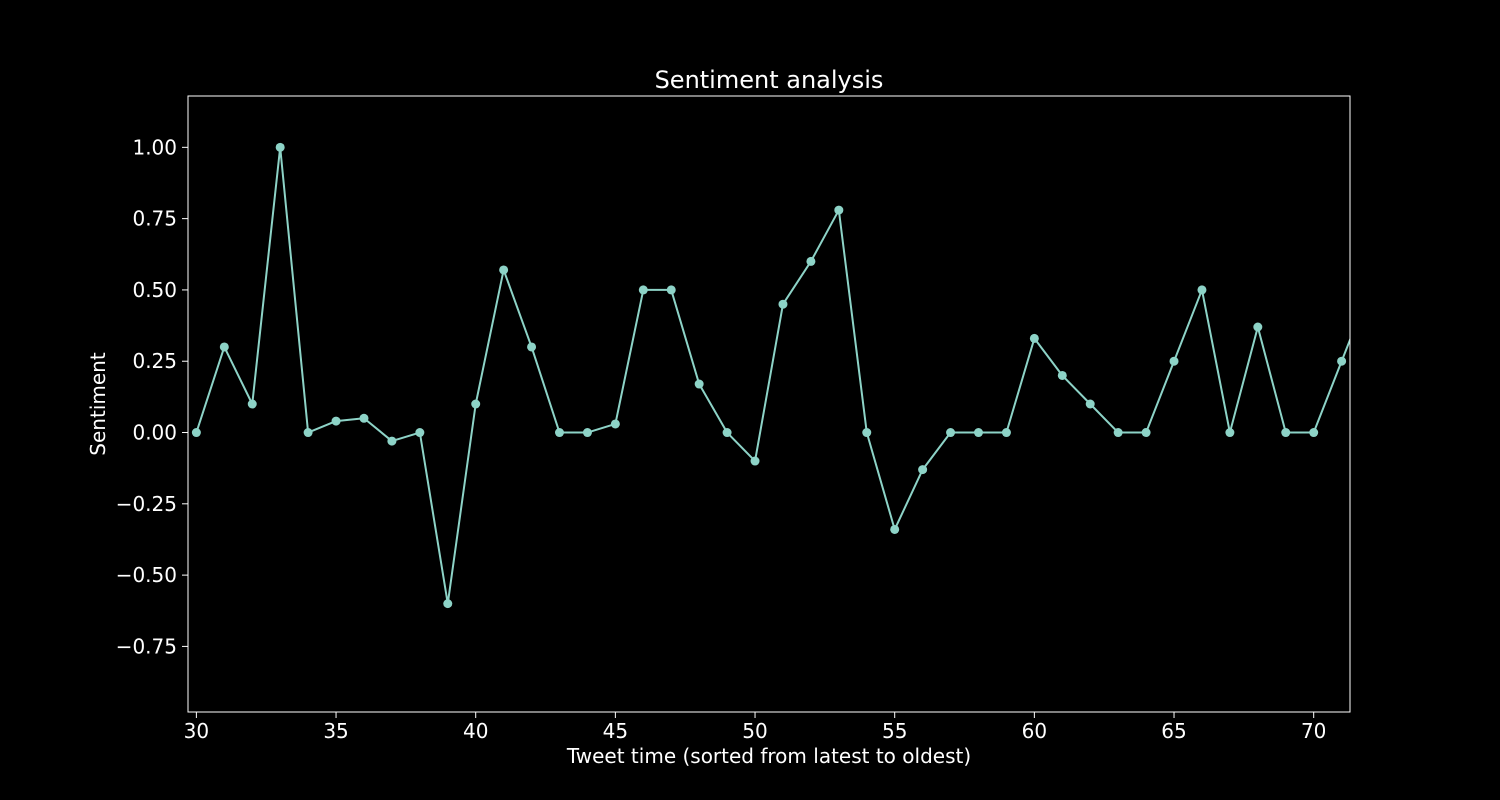  I want to click on y-tick-label: 0.25, so click(154, 361).